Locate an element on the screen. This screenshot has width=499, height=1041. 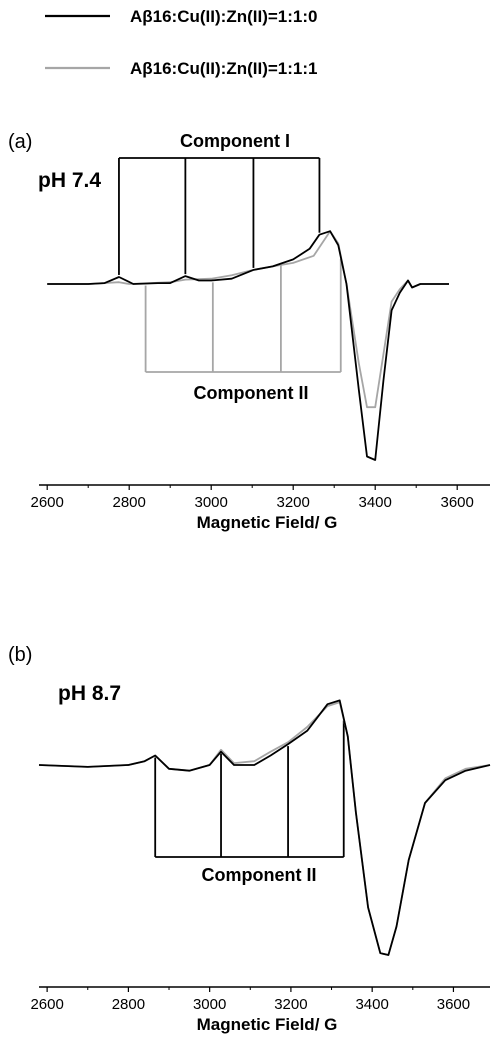
x-axis-title-b: Magnetic Field/ G is located at coordinates (267, 1024).